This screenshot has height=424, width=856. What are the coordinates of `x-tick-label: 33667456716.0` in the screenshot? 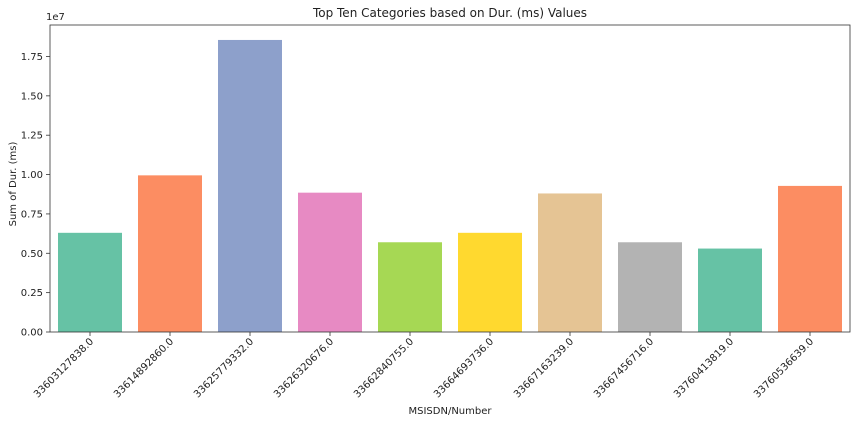 It's located at (624, 368).